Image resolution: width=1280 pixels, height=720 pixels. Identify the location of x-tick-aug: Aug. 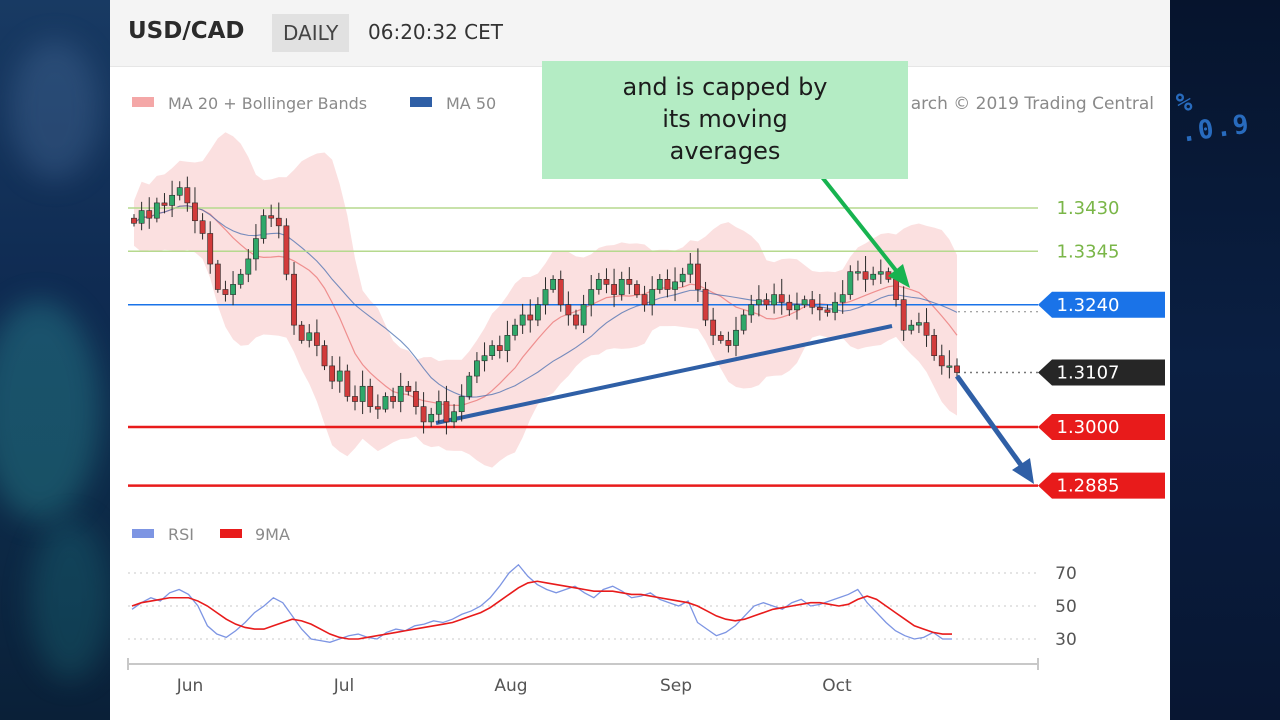
(510, 686).